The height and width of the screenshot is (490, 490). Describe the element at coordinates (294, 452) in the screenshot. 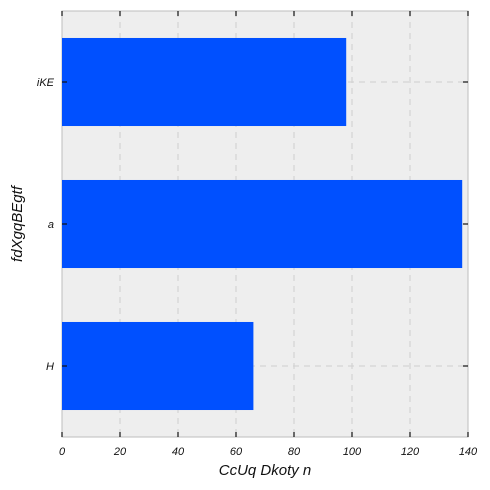

I see `x-tick-label: 80` at that location.